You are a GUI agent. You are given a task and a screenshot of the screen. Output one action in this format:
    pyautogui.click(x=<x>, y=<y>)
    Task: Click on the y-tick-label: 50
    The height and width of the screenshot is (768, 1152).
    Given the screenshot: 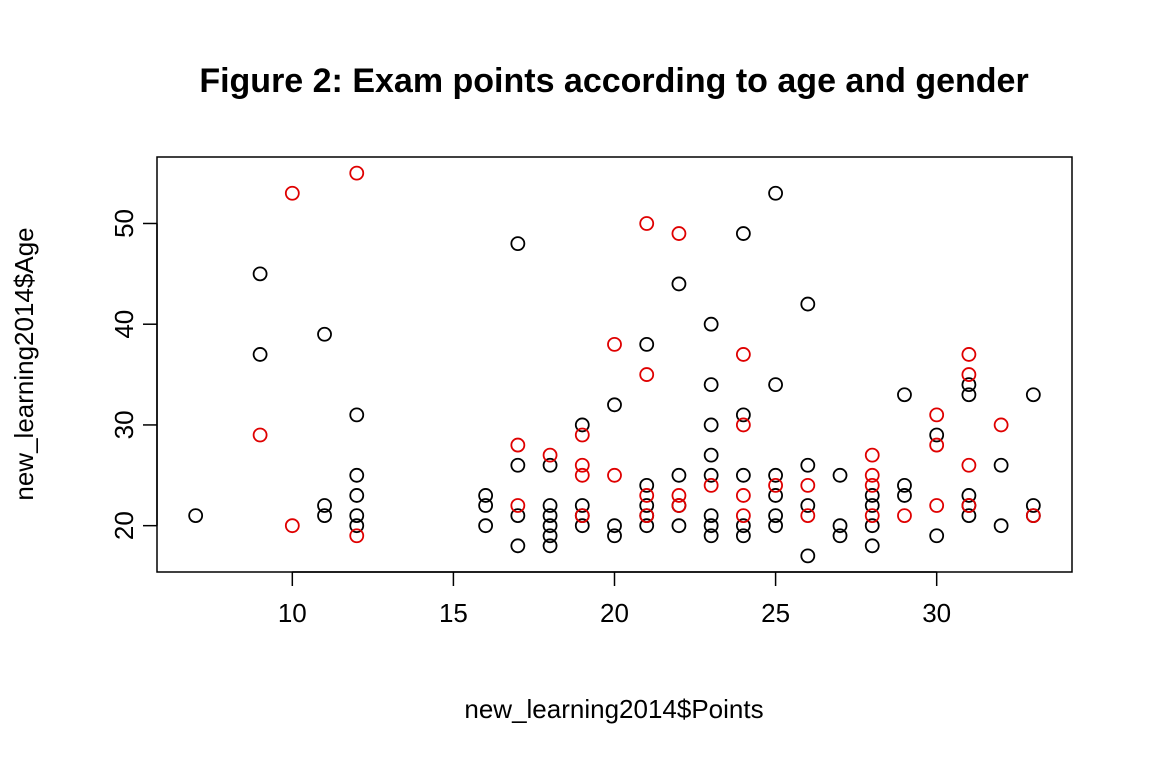 What is the action you would take?
    pyautogui.click(x=124, y=223)
    